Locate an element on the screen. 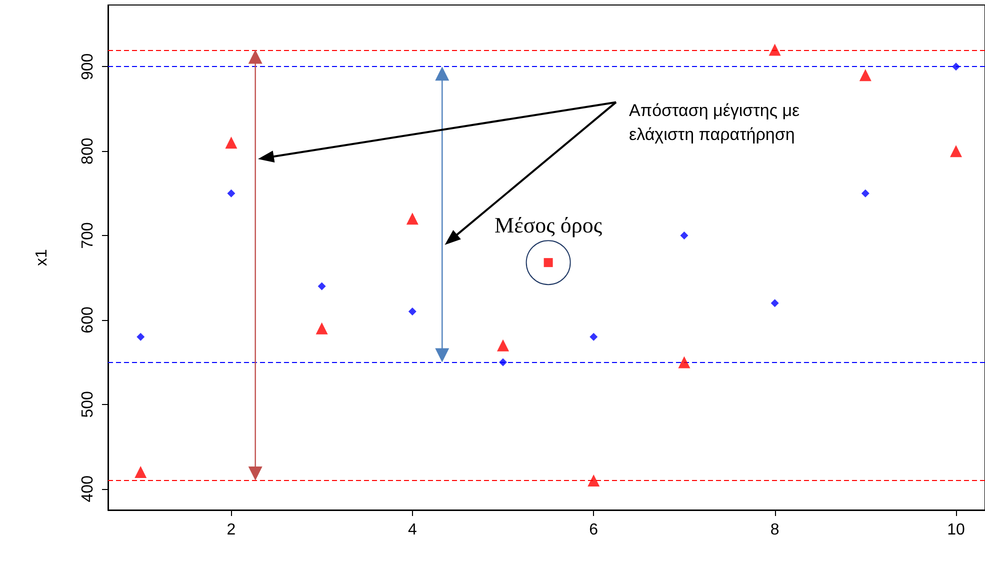 This screenshot has height=563, width=985. annotation: Μέσος όρος is located at coordinates (548, 225).